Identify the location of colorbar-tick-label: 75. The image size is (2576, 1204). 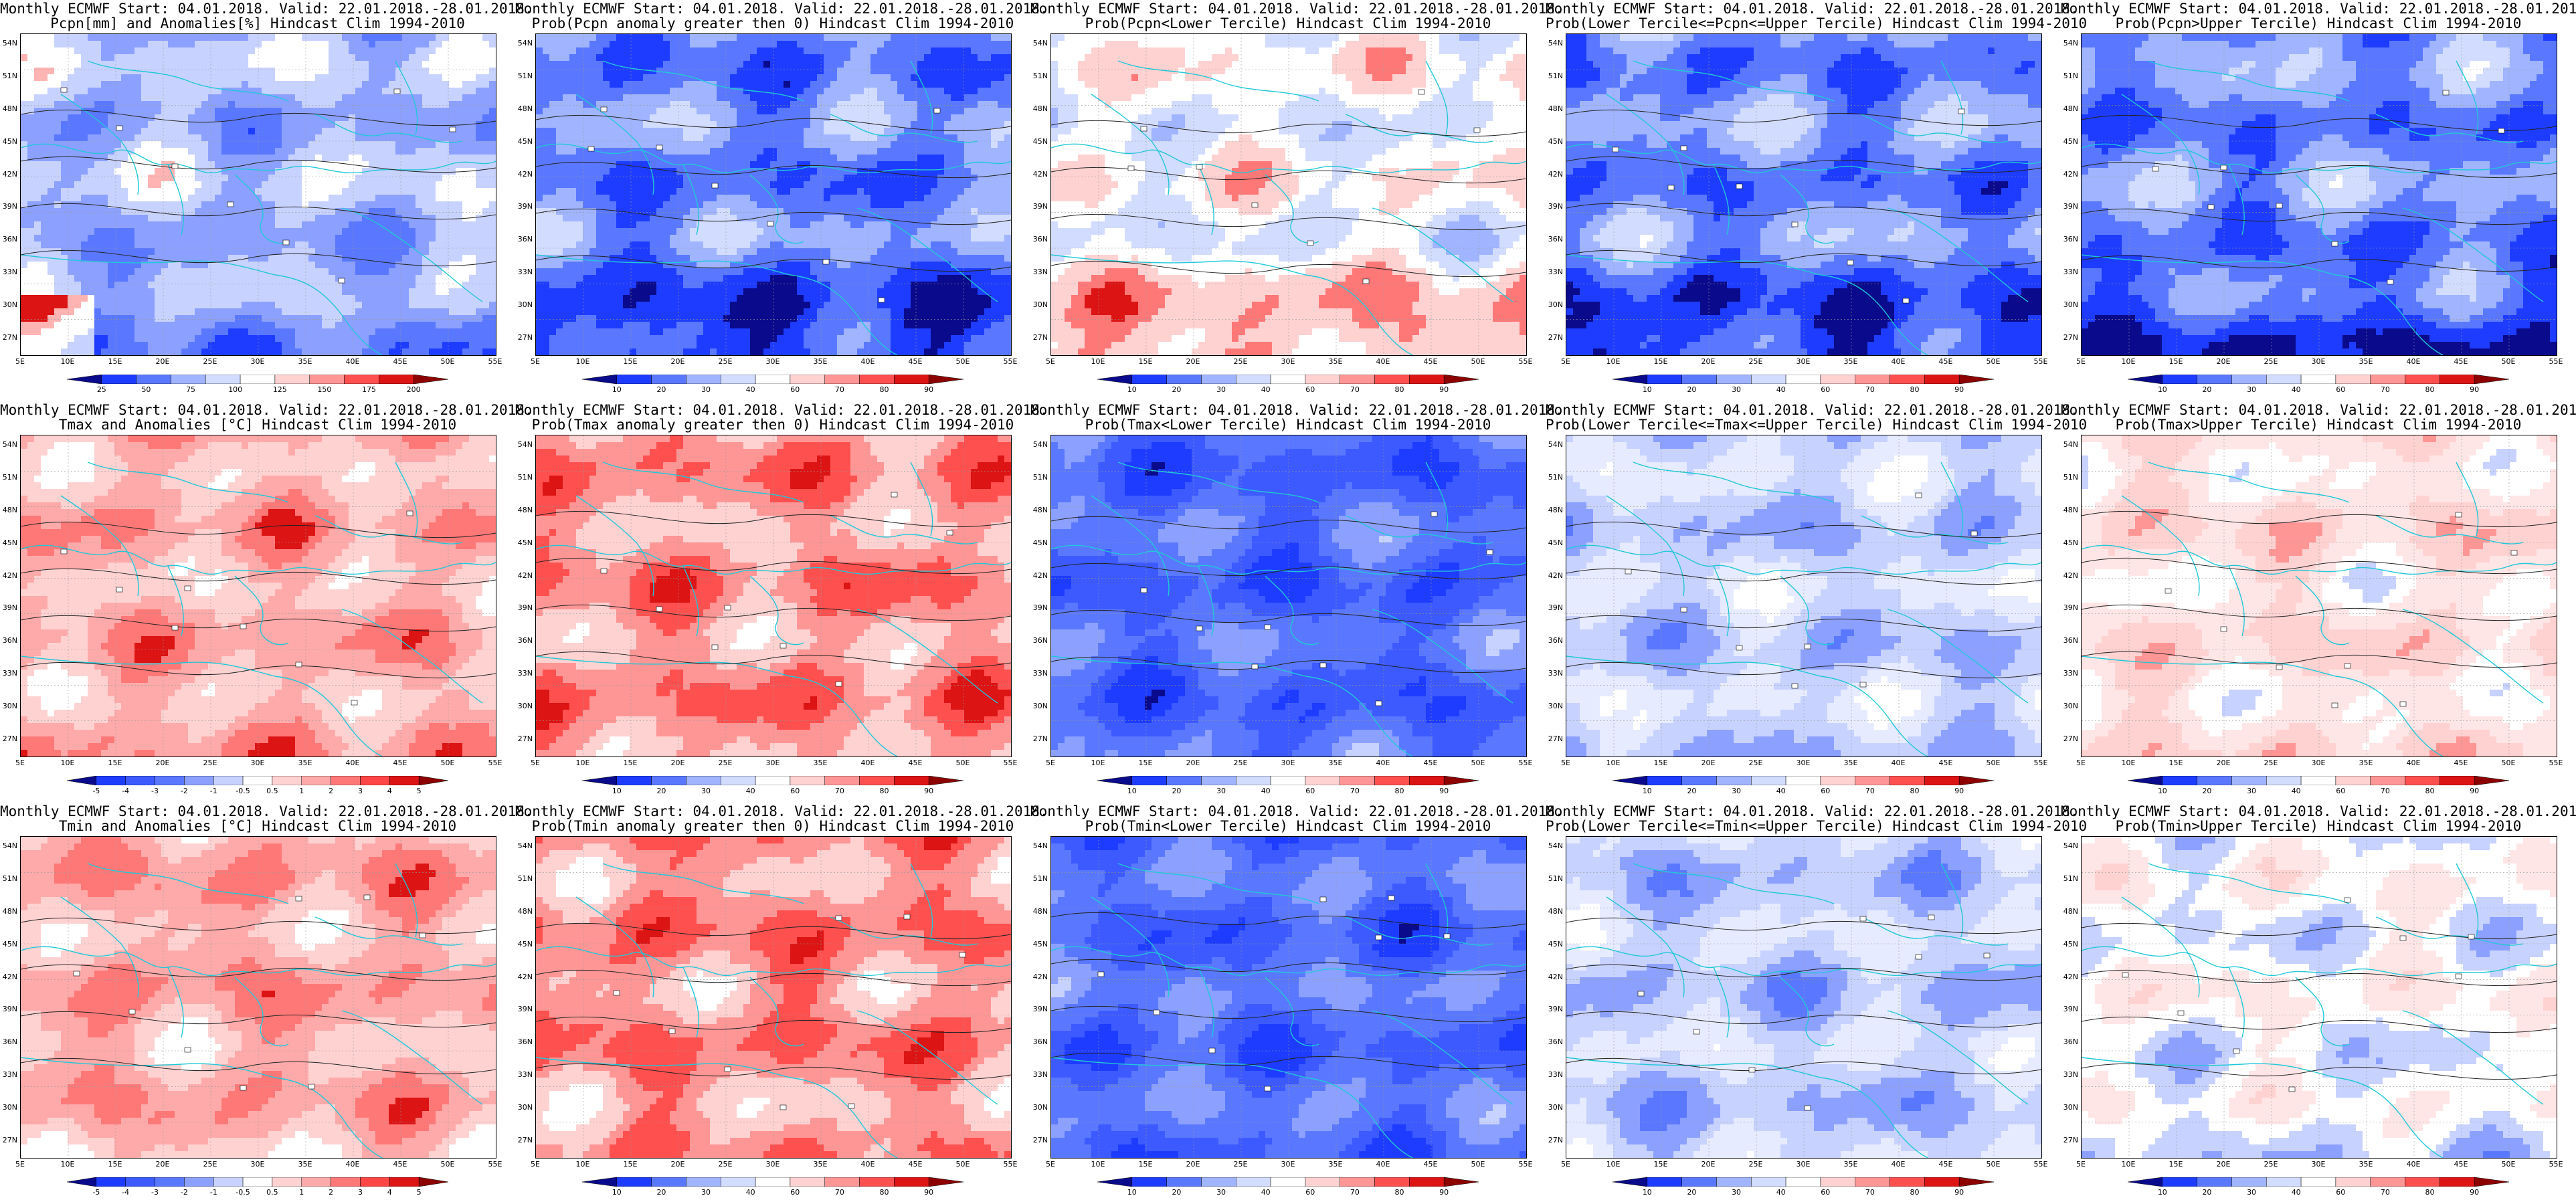
(190, 389).